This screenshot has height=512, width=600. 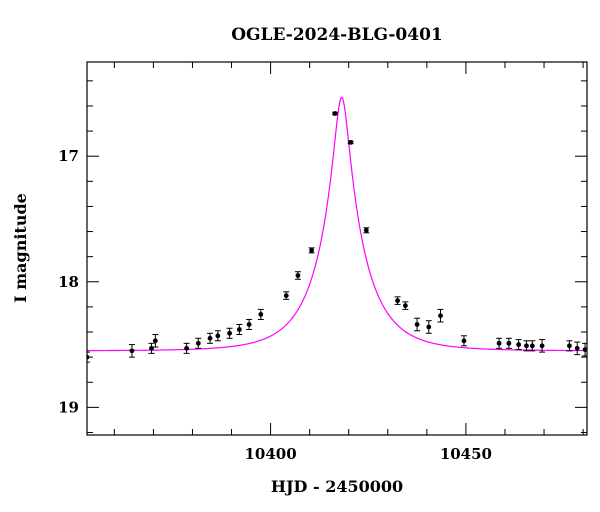 What do you see at coordinates (68, 407) in the screenshot?
I see `y-tick-label: 19` at bounding box center [68, 407].